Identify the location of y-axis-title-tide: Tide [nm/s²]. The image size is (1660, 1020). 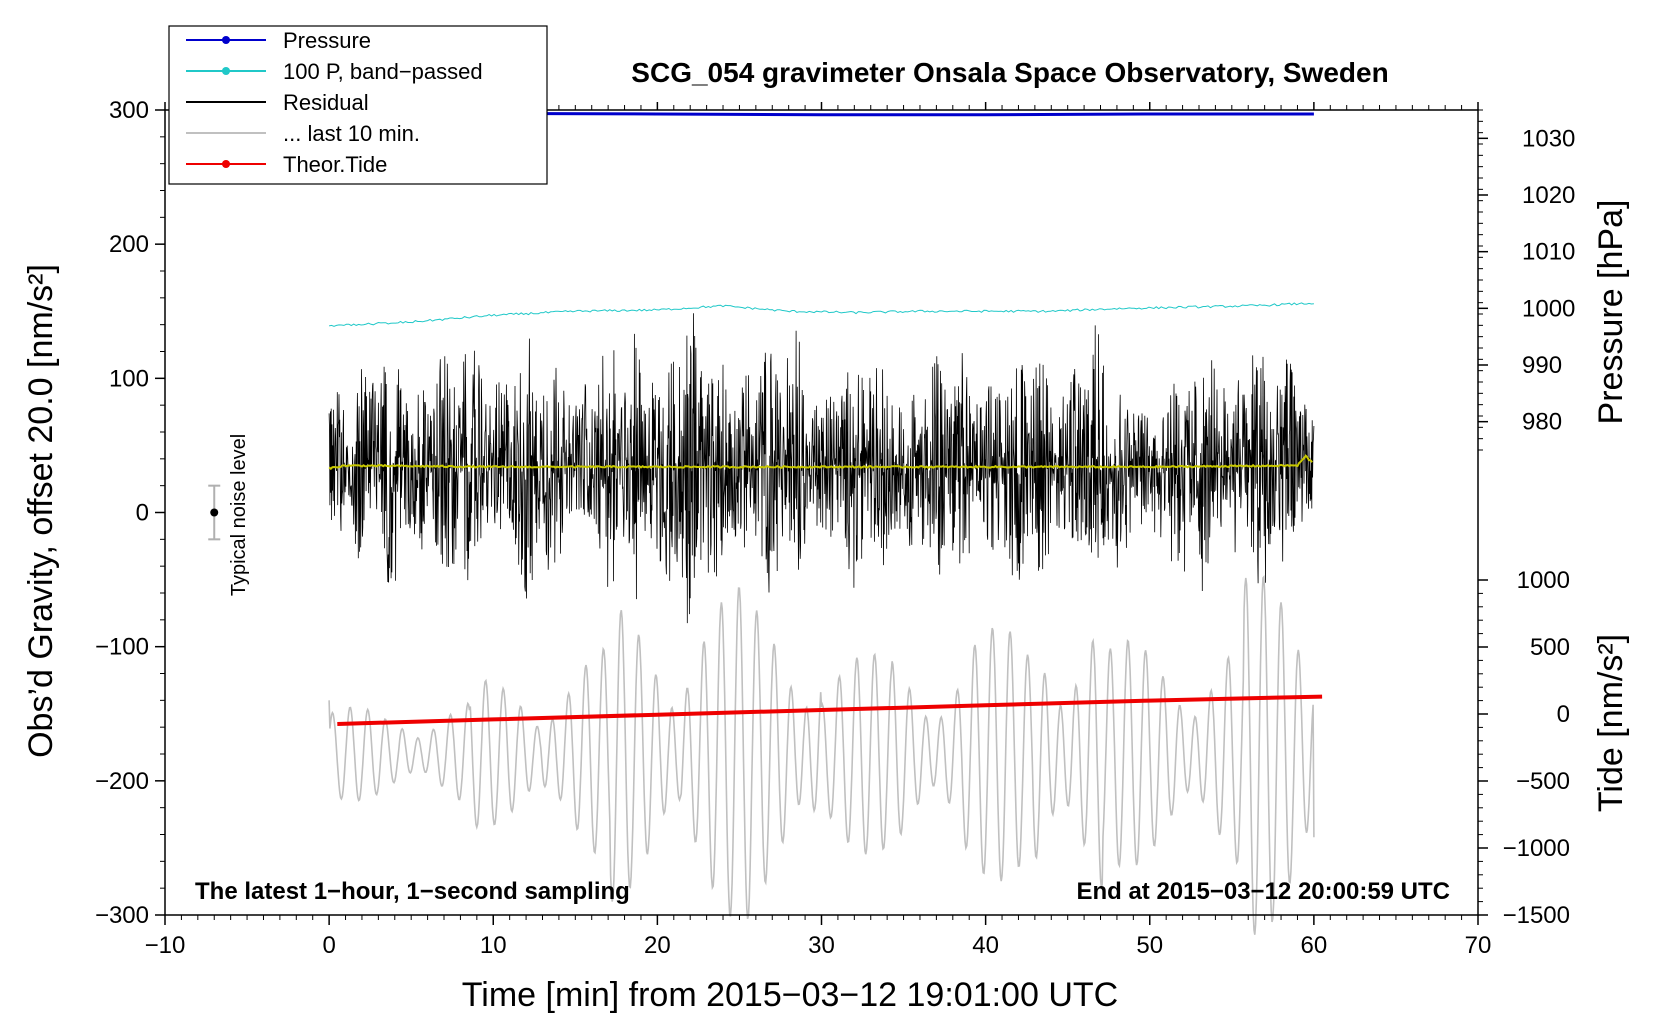
(1611, 723).